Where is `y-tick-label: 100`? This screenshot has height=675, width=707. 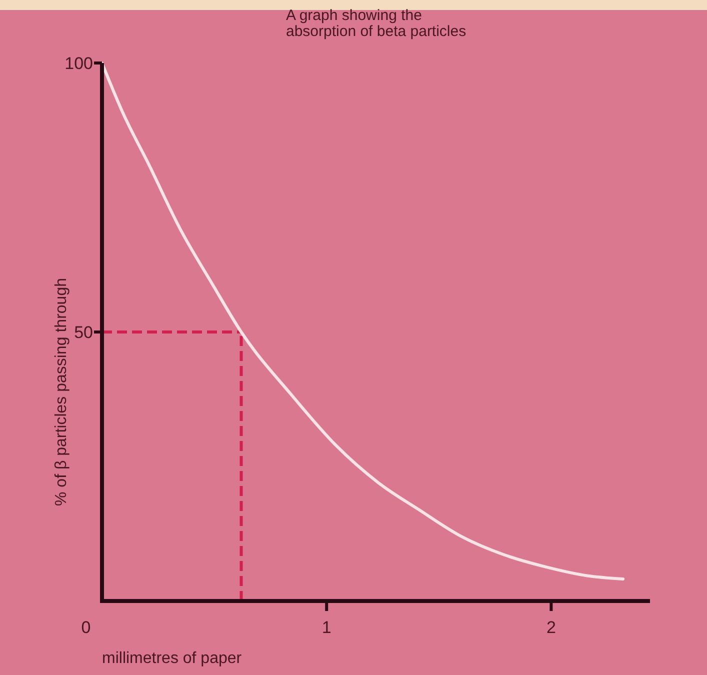
y-tick-label: 100 is located at coordinates (78, 63).